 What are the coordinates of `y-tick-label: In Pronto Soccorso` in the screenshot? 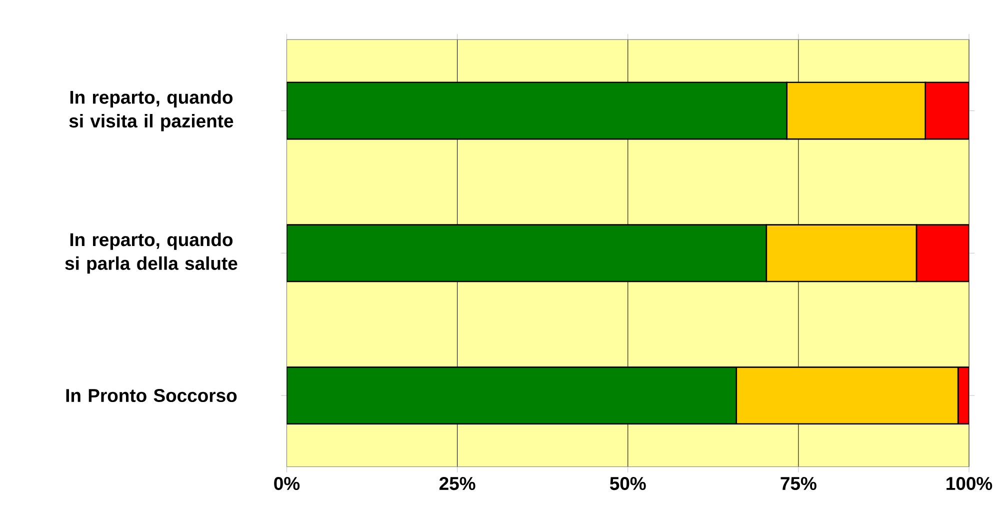 It's located at (151, 395).